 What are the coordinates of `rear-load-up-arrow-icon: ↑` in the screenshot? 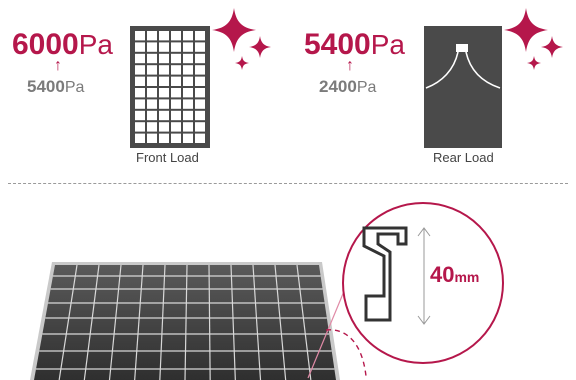 It's located at (350, 65).